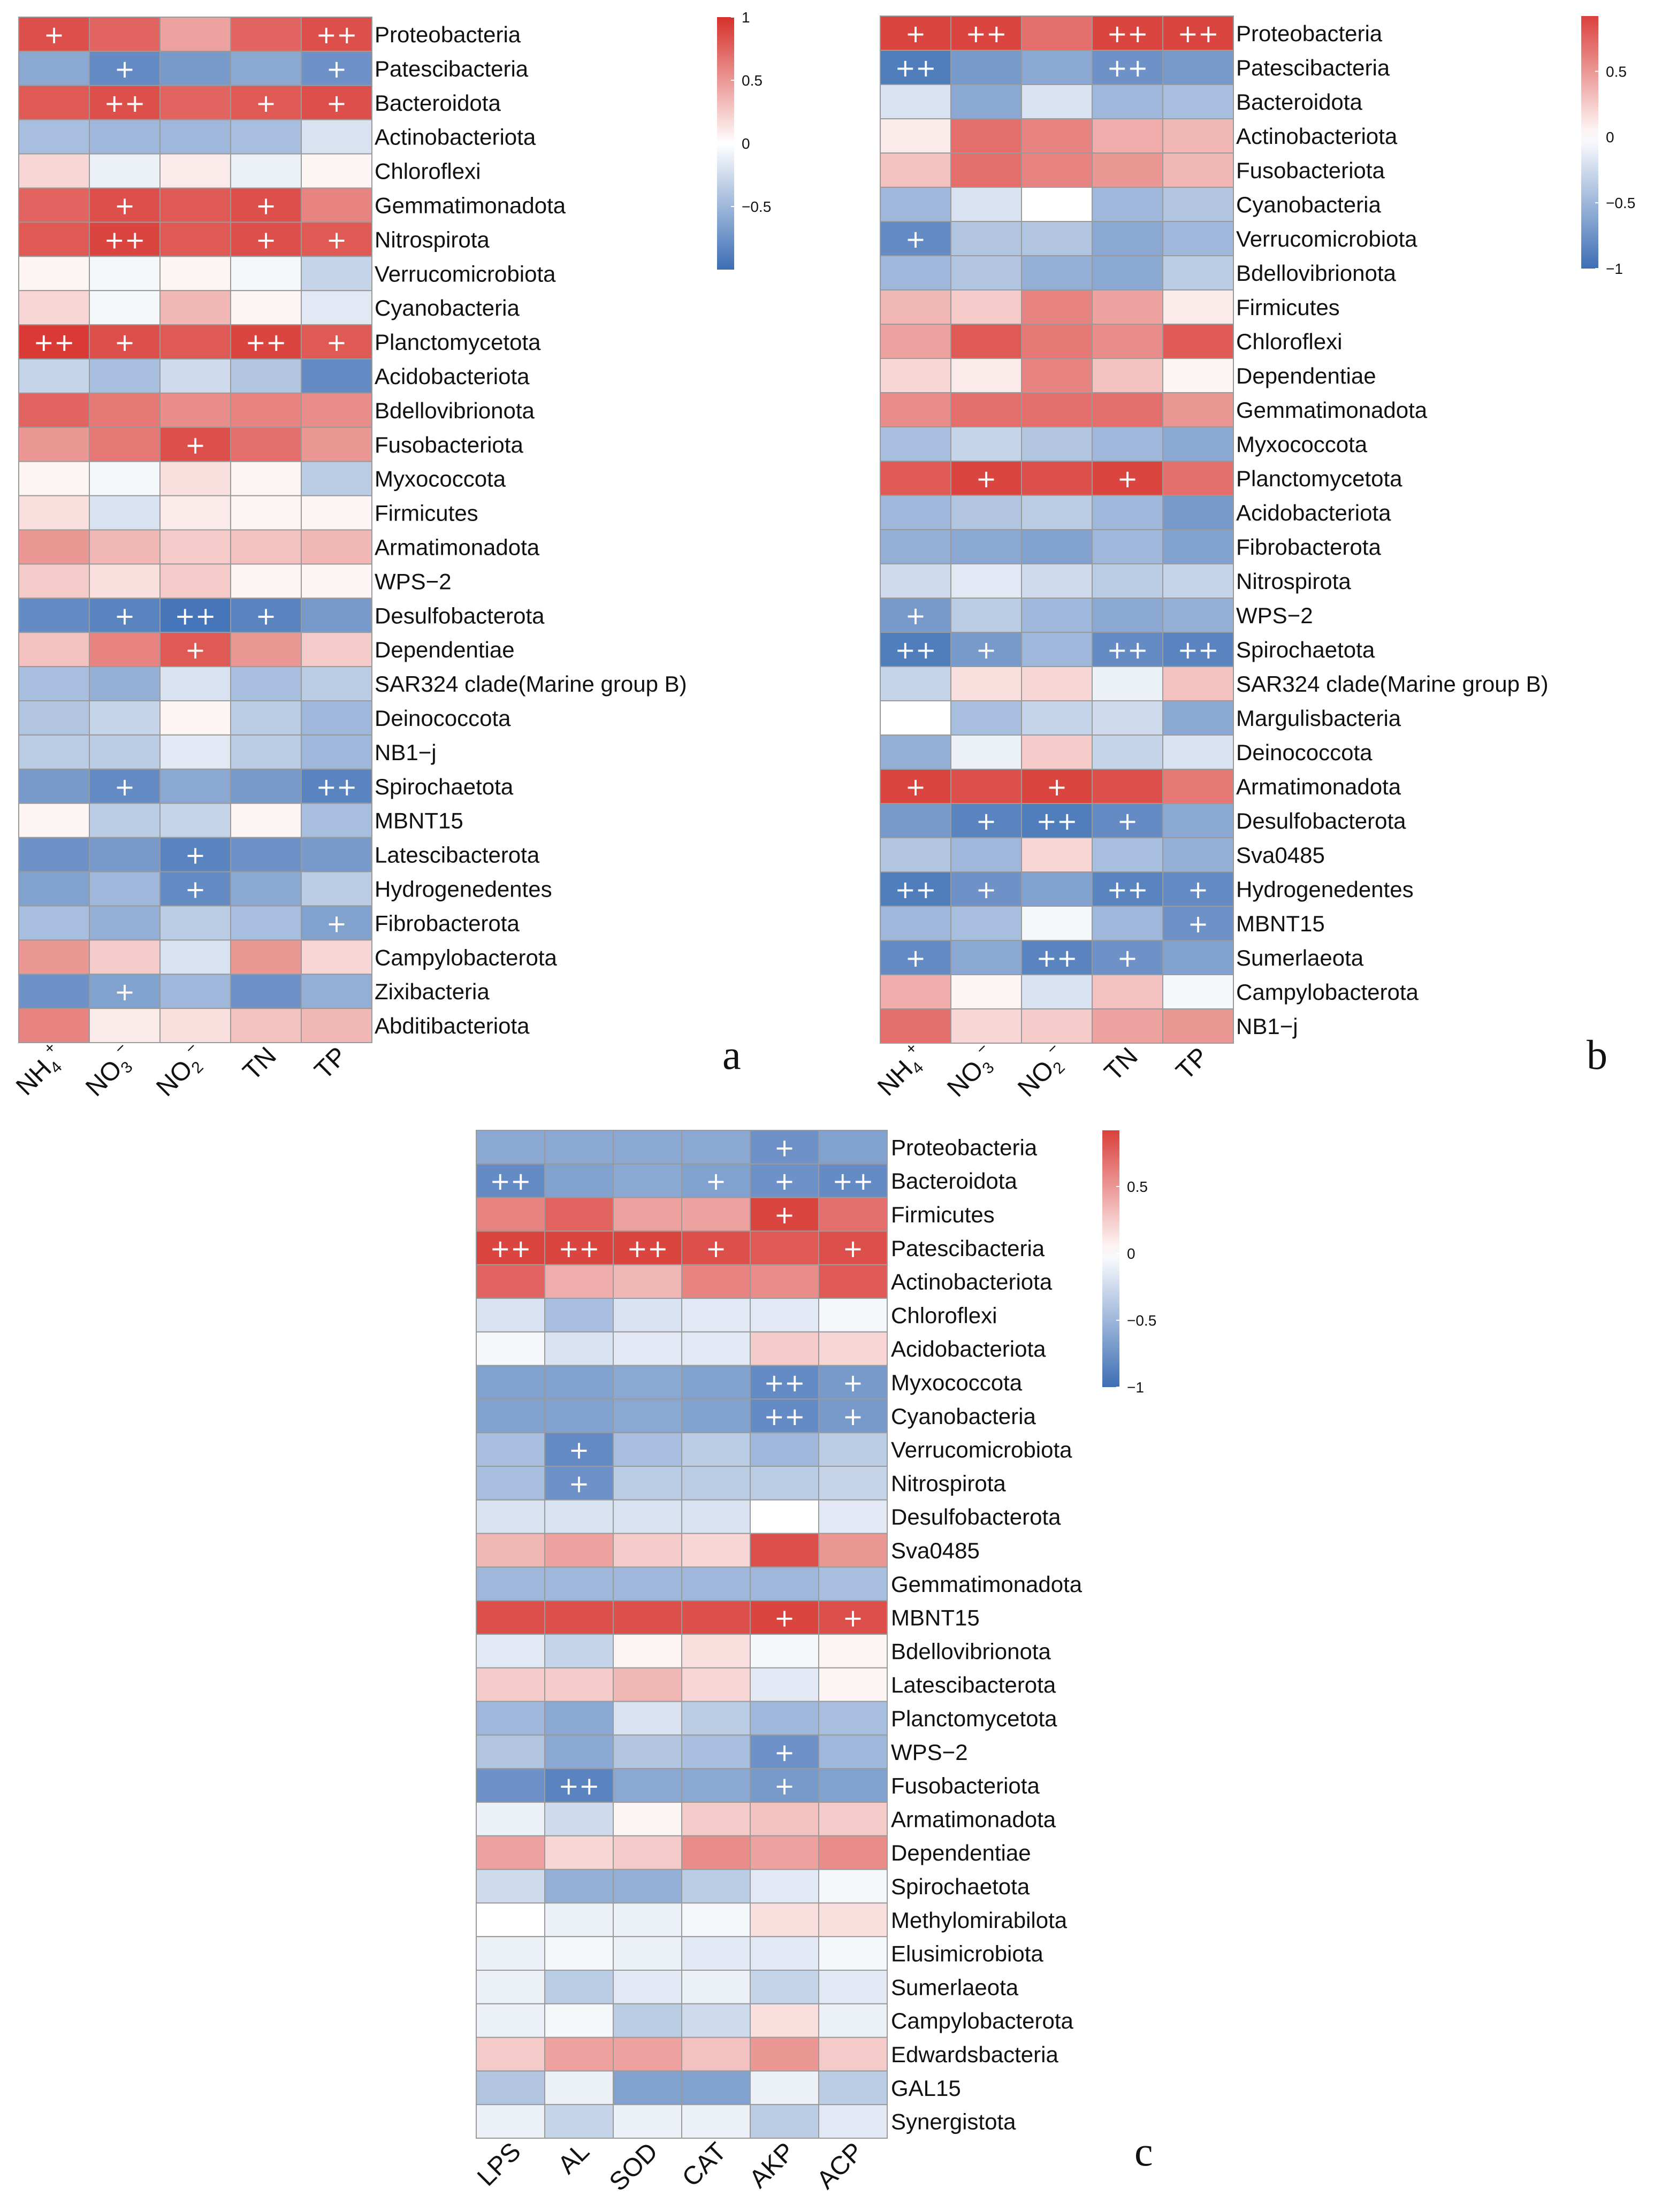 This screenshot has width=1654, height=2212. Describe the element at coordinates (976, 1516) in the screenshot. I see `row-label: Desulfobacterota` at that location.